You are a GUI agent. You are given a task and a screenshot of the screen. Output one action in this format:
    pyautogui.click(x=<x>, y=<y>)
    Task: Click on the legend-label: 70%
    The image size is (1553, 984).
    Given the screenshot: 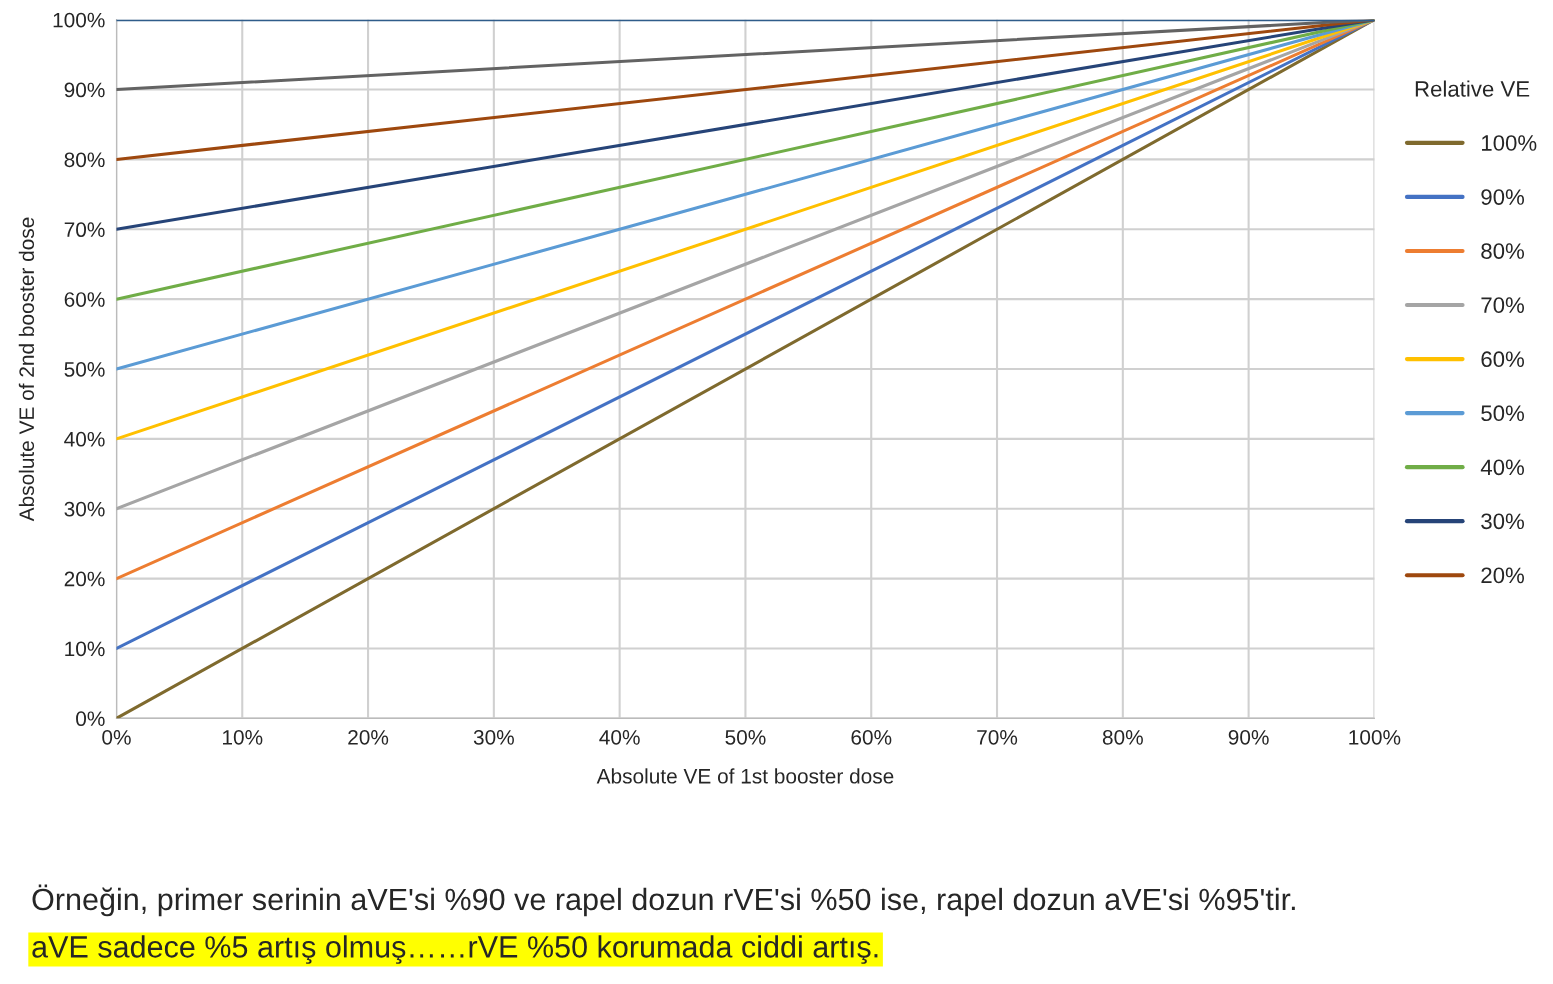 What is the action you would take?
    pyautogui.click(x=1502, y=305)
    